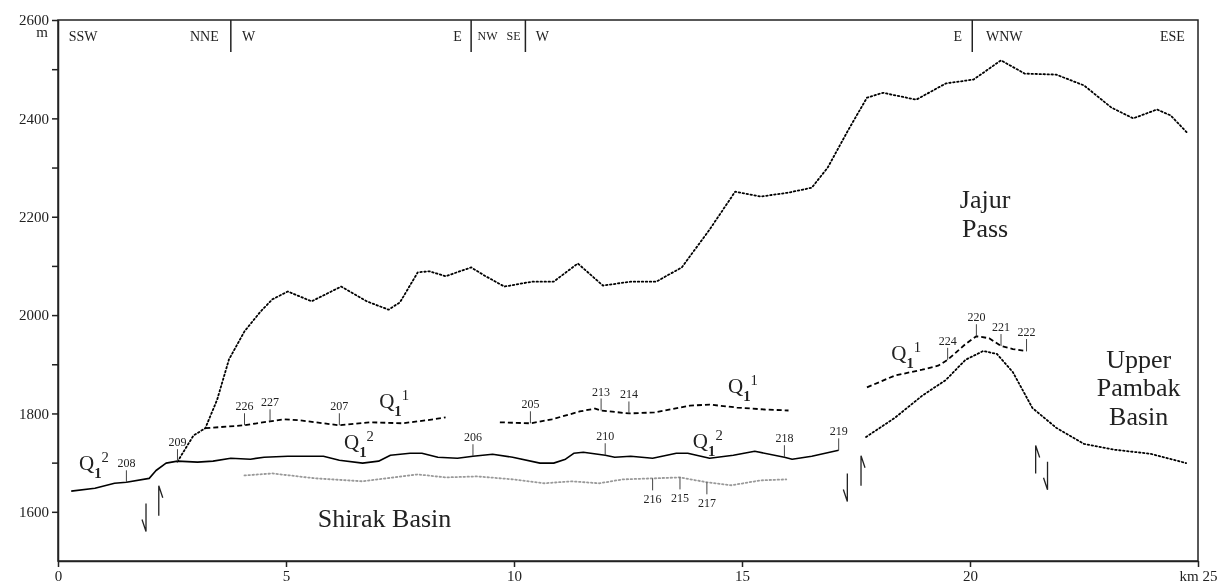 This screenshot has width=1222, height=581. I want to click on annotation: NW, so click(488, 35).